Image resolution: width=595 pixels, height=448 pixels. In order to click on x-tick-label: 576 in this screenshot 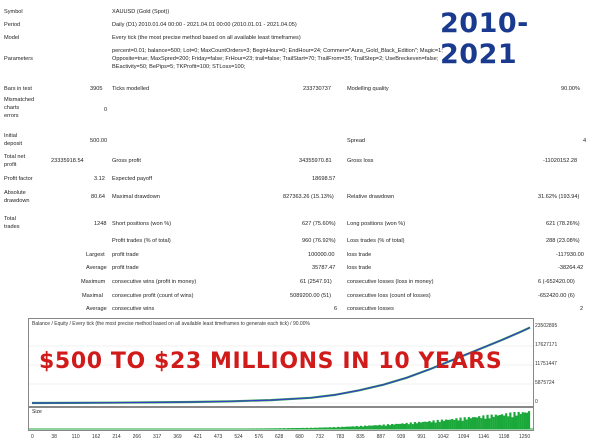, I will do `click(258, 437)`.